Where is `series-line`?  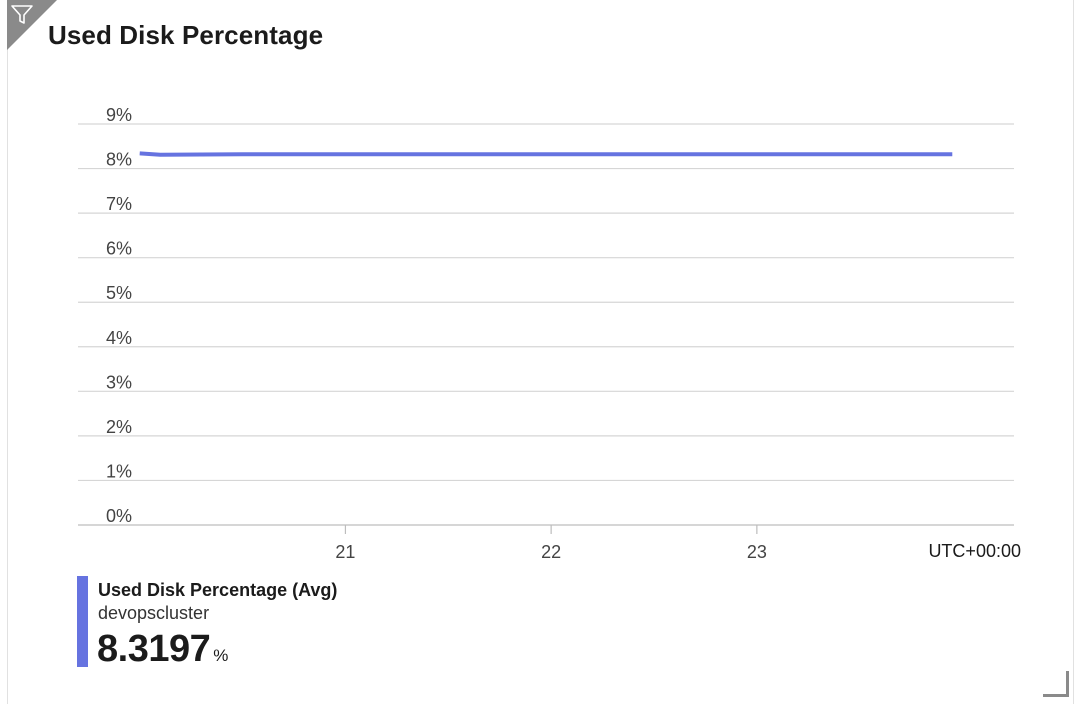
series-line is located at coordinates (546, 154).